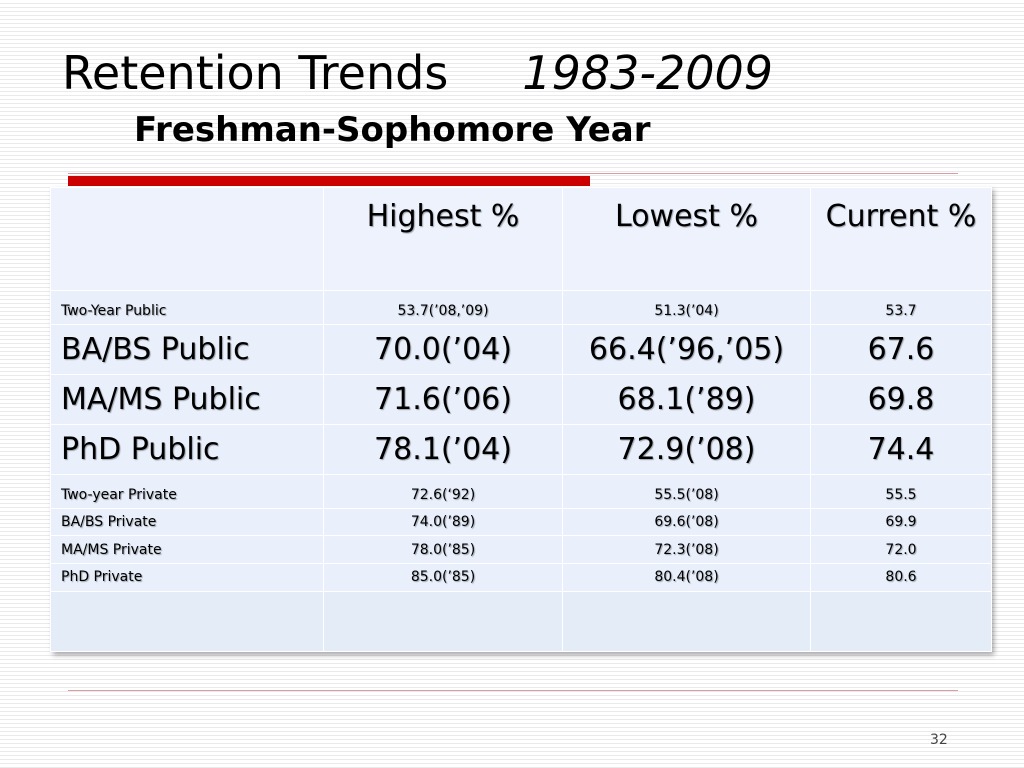 This screenshot has width=1024, height=768. I want to click on slide-title: Retention Trends 1983-2009, so click(417, 73).